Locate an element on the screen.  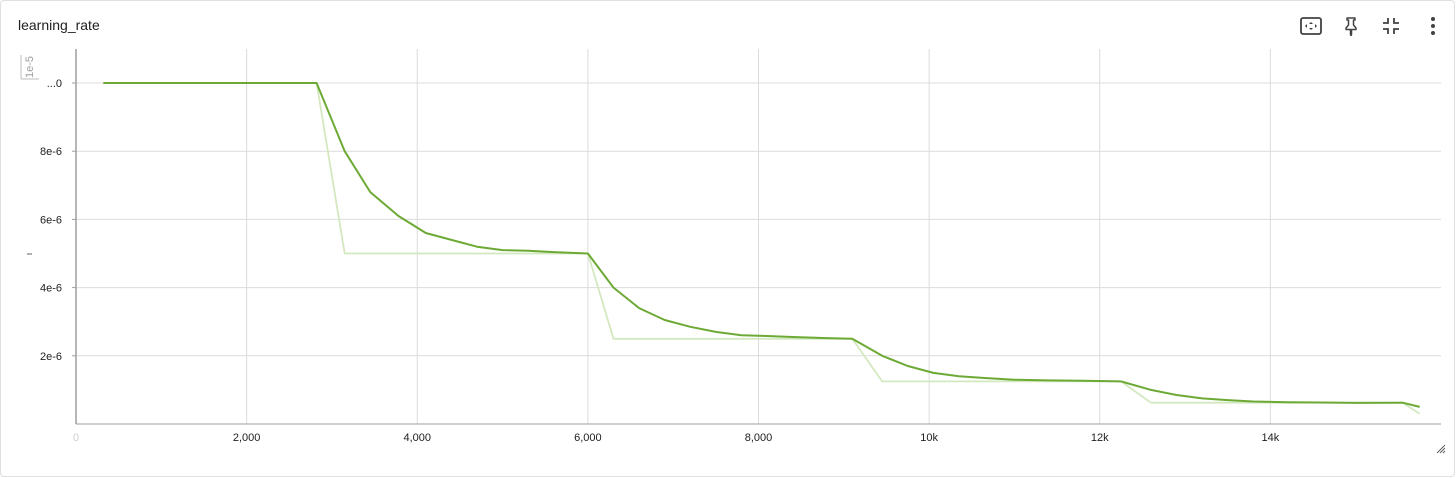
fullscreen-exit-icon is located at coordinates (1391, 26).